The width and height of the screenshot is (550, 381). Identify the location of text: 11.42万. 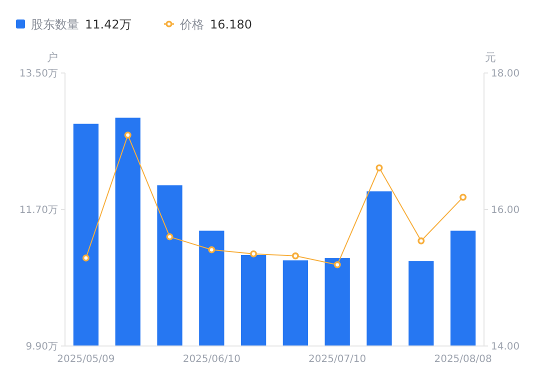
(108, 25).